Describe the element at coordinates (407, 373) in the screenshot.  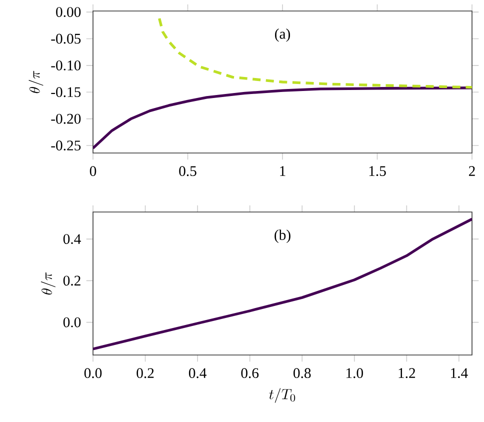
I see `x-tick-label: 1.2` at that location.